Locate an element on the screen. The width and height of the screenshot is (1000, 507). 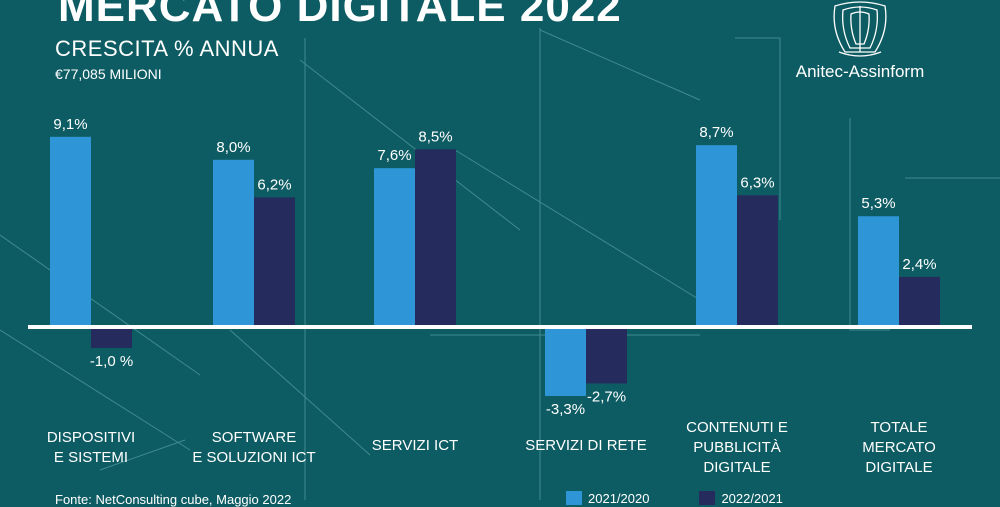
category-label-0: Dispositivi e sistemi is located at coordinates (91, 447).